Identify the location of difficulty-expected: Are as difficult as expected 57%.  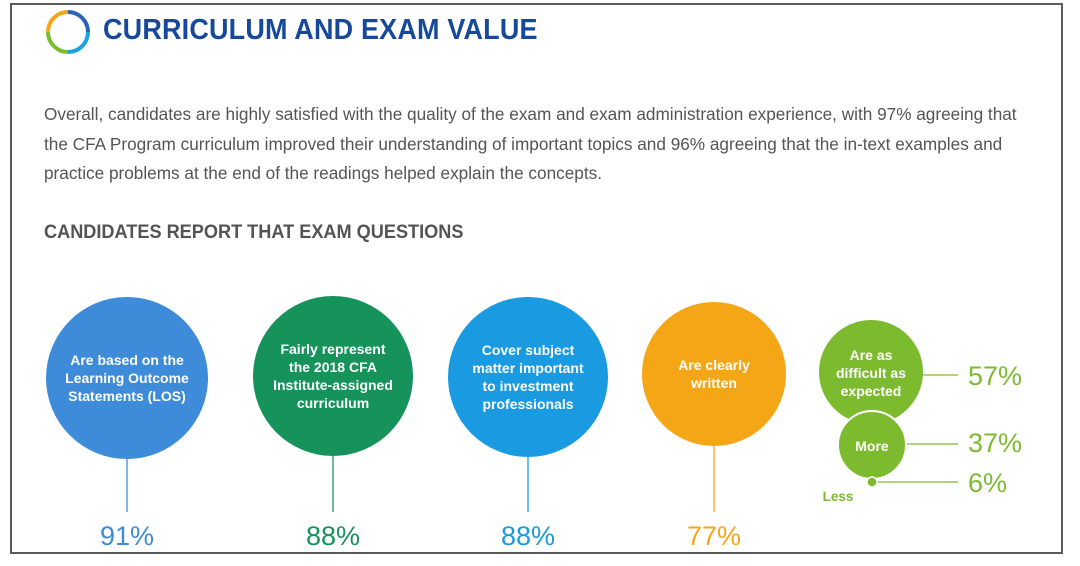
(920, 372).